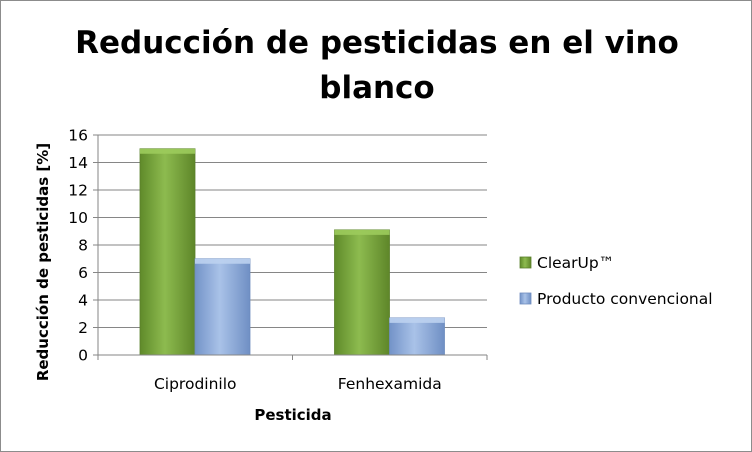 The image size is (752, 452). I want to click on y-tick-label: 0, so click(83, 356).